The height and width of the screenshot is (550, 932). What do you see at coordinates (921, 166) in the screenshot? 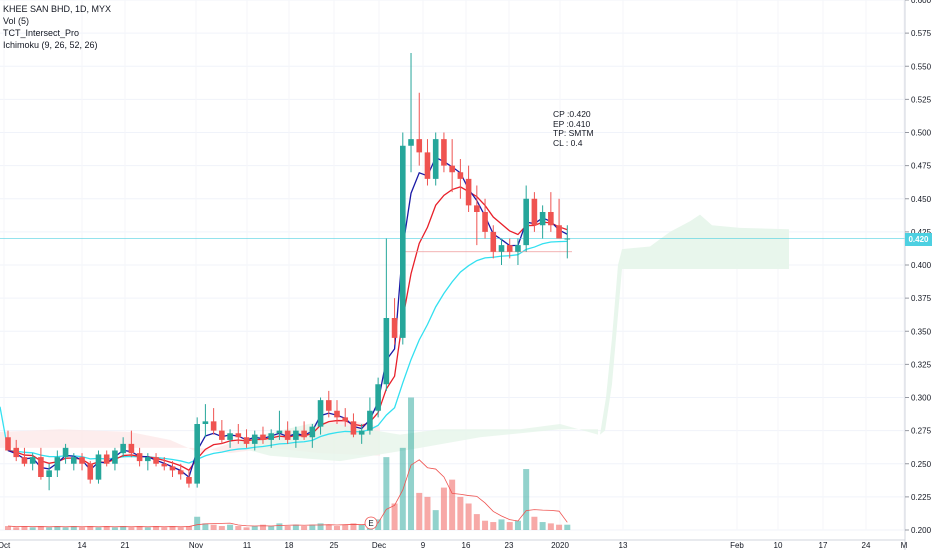
I see `price-tick-label: 0.475` at bounding box center [921, 166].